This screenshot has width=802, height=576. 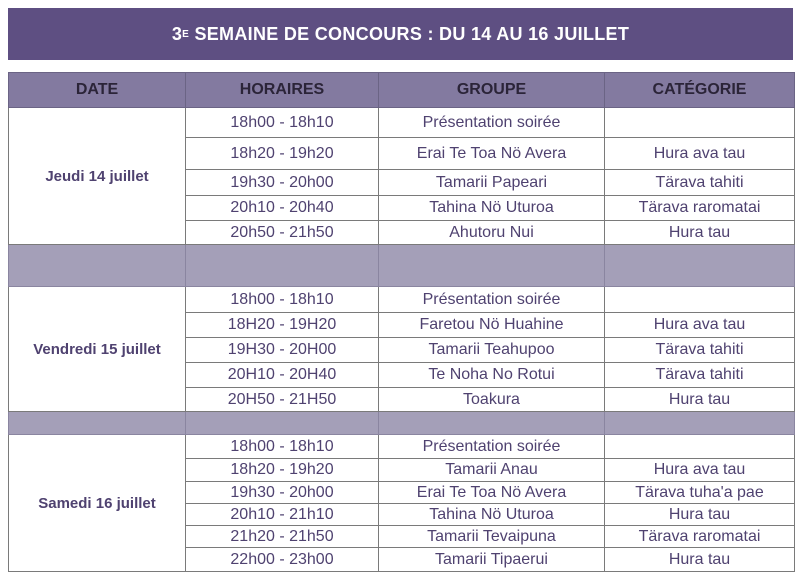 I want to click on group-cell: Ahutoru Nui, so click(x=491, y=232).